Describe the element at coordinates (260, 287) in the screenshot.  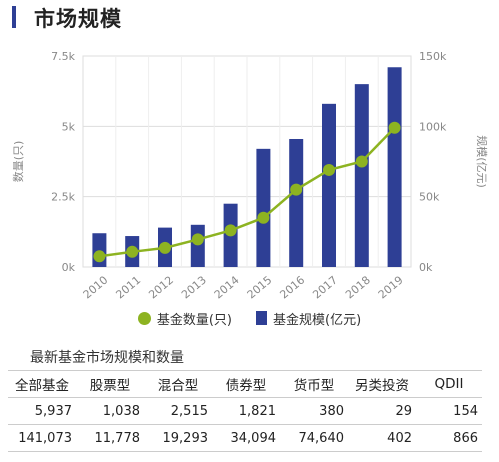
I see `x-tick-label: 2015` at that location.